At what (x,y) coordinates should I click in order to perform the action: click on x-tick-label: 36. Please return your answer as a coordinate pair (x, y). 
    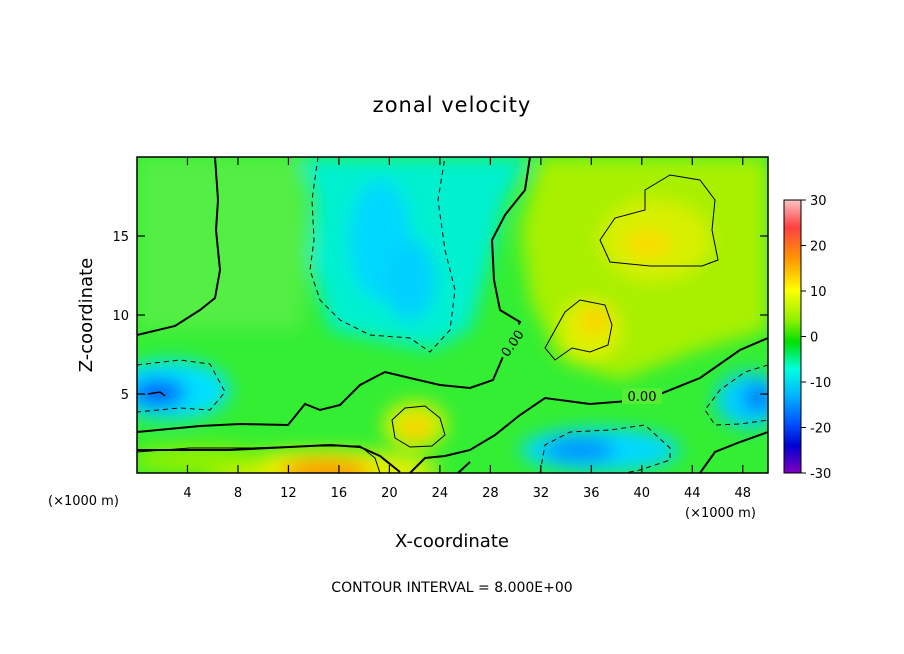
    Looking at the image, I should click on (591, 493).